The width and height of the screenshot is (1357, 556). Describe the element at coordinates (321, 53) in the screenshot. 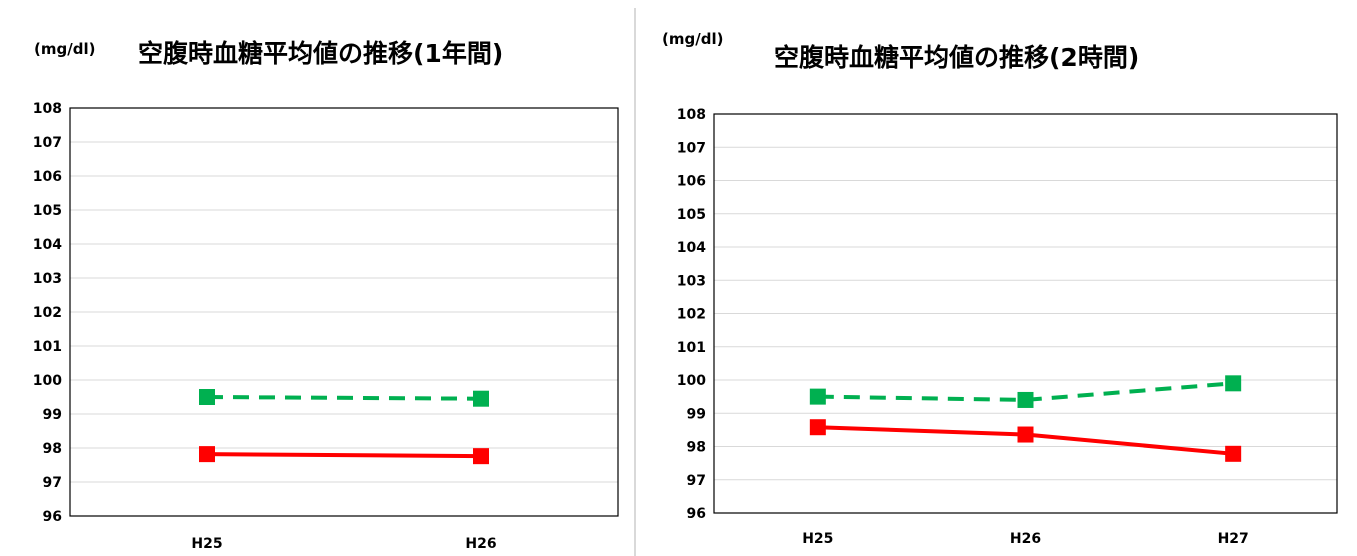

I see `chart-title: 空腹時血糖平均値の推移(1年間)` at that location.